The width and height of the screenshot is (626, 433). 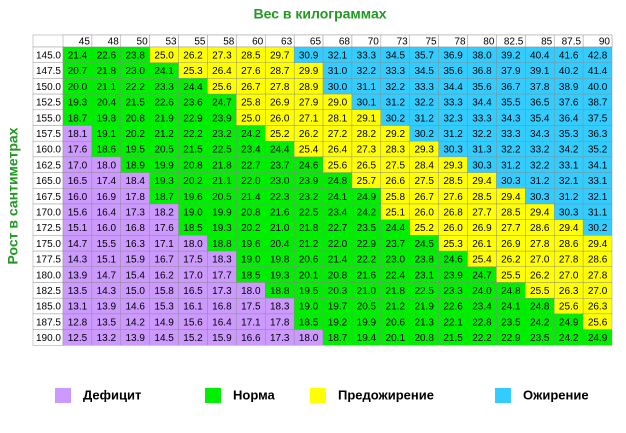 I want to click on bmi-value: 17.6, so click(x=164, y=228).